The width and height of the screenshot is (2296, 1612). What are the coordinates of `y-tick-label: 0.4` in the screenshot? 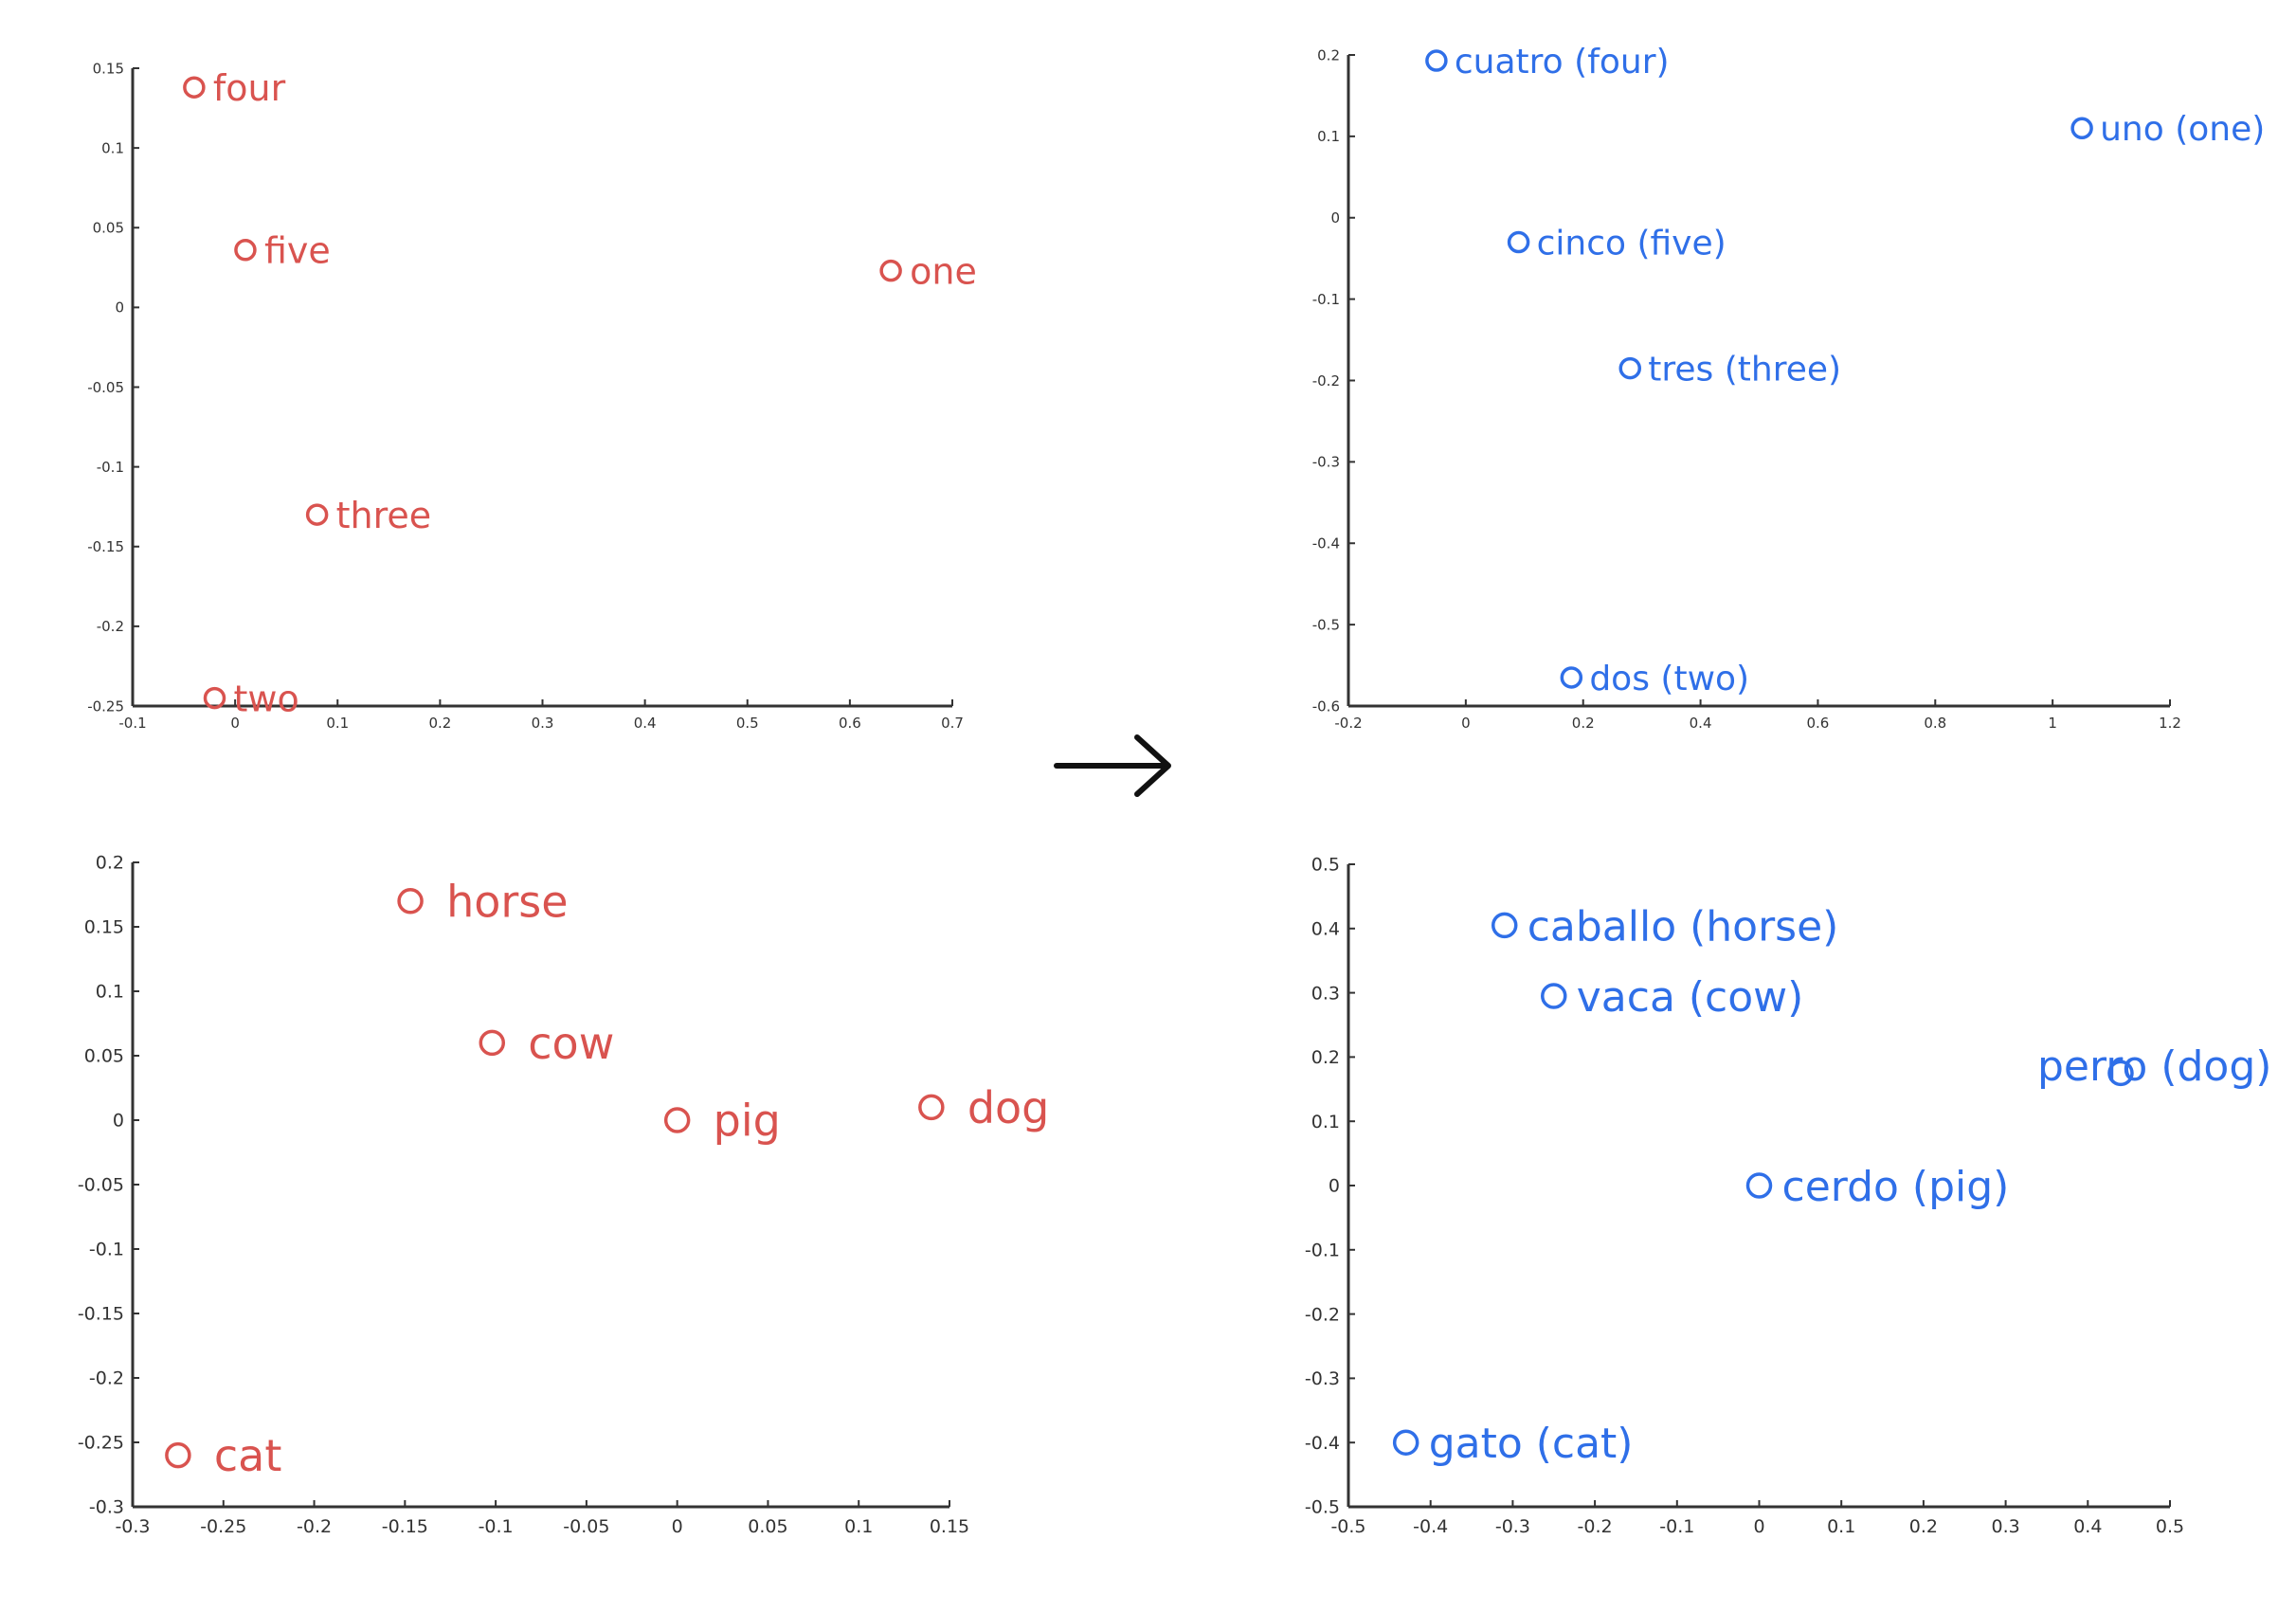 It's located at (1325, 929).